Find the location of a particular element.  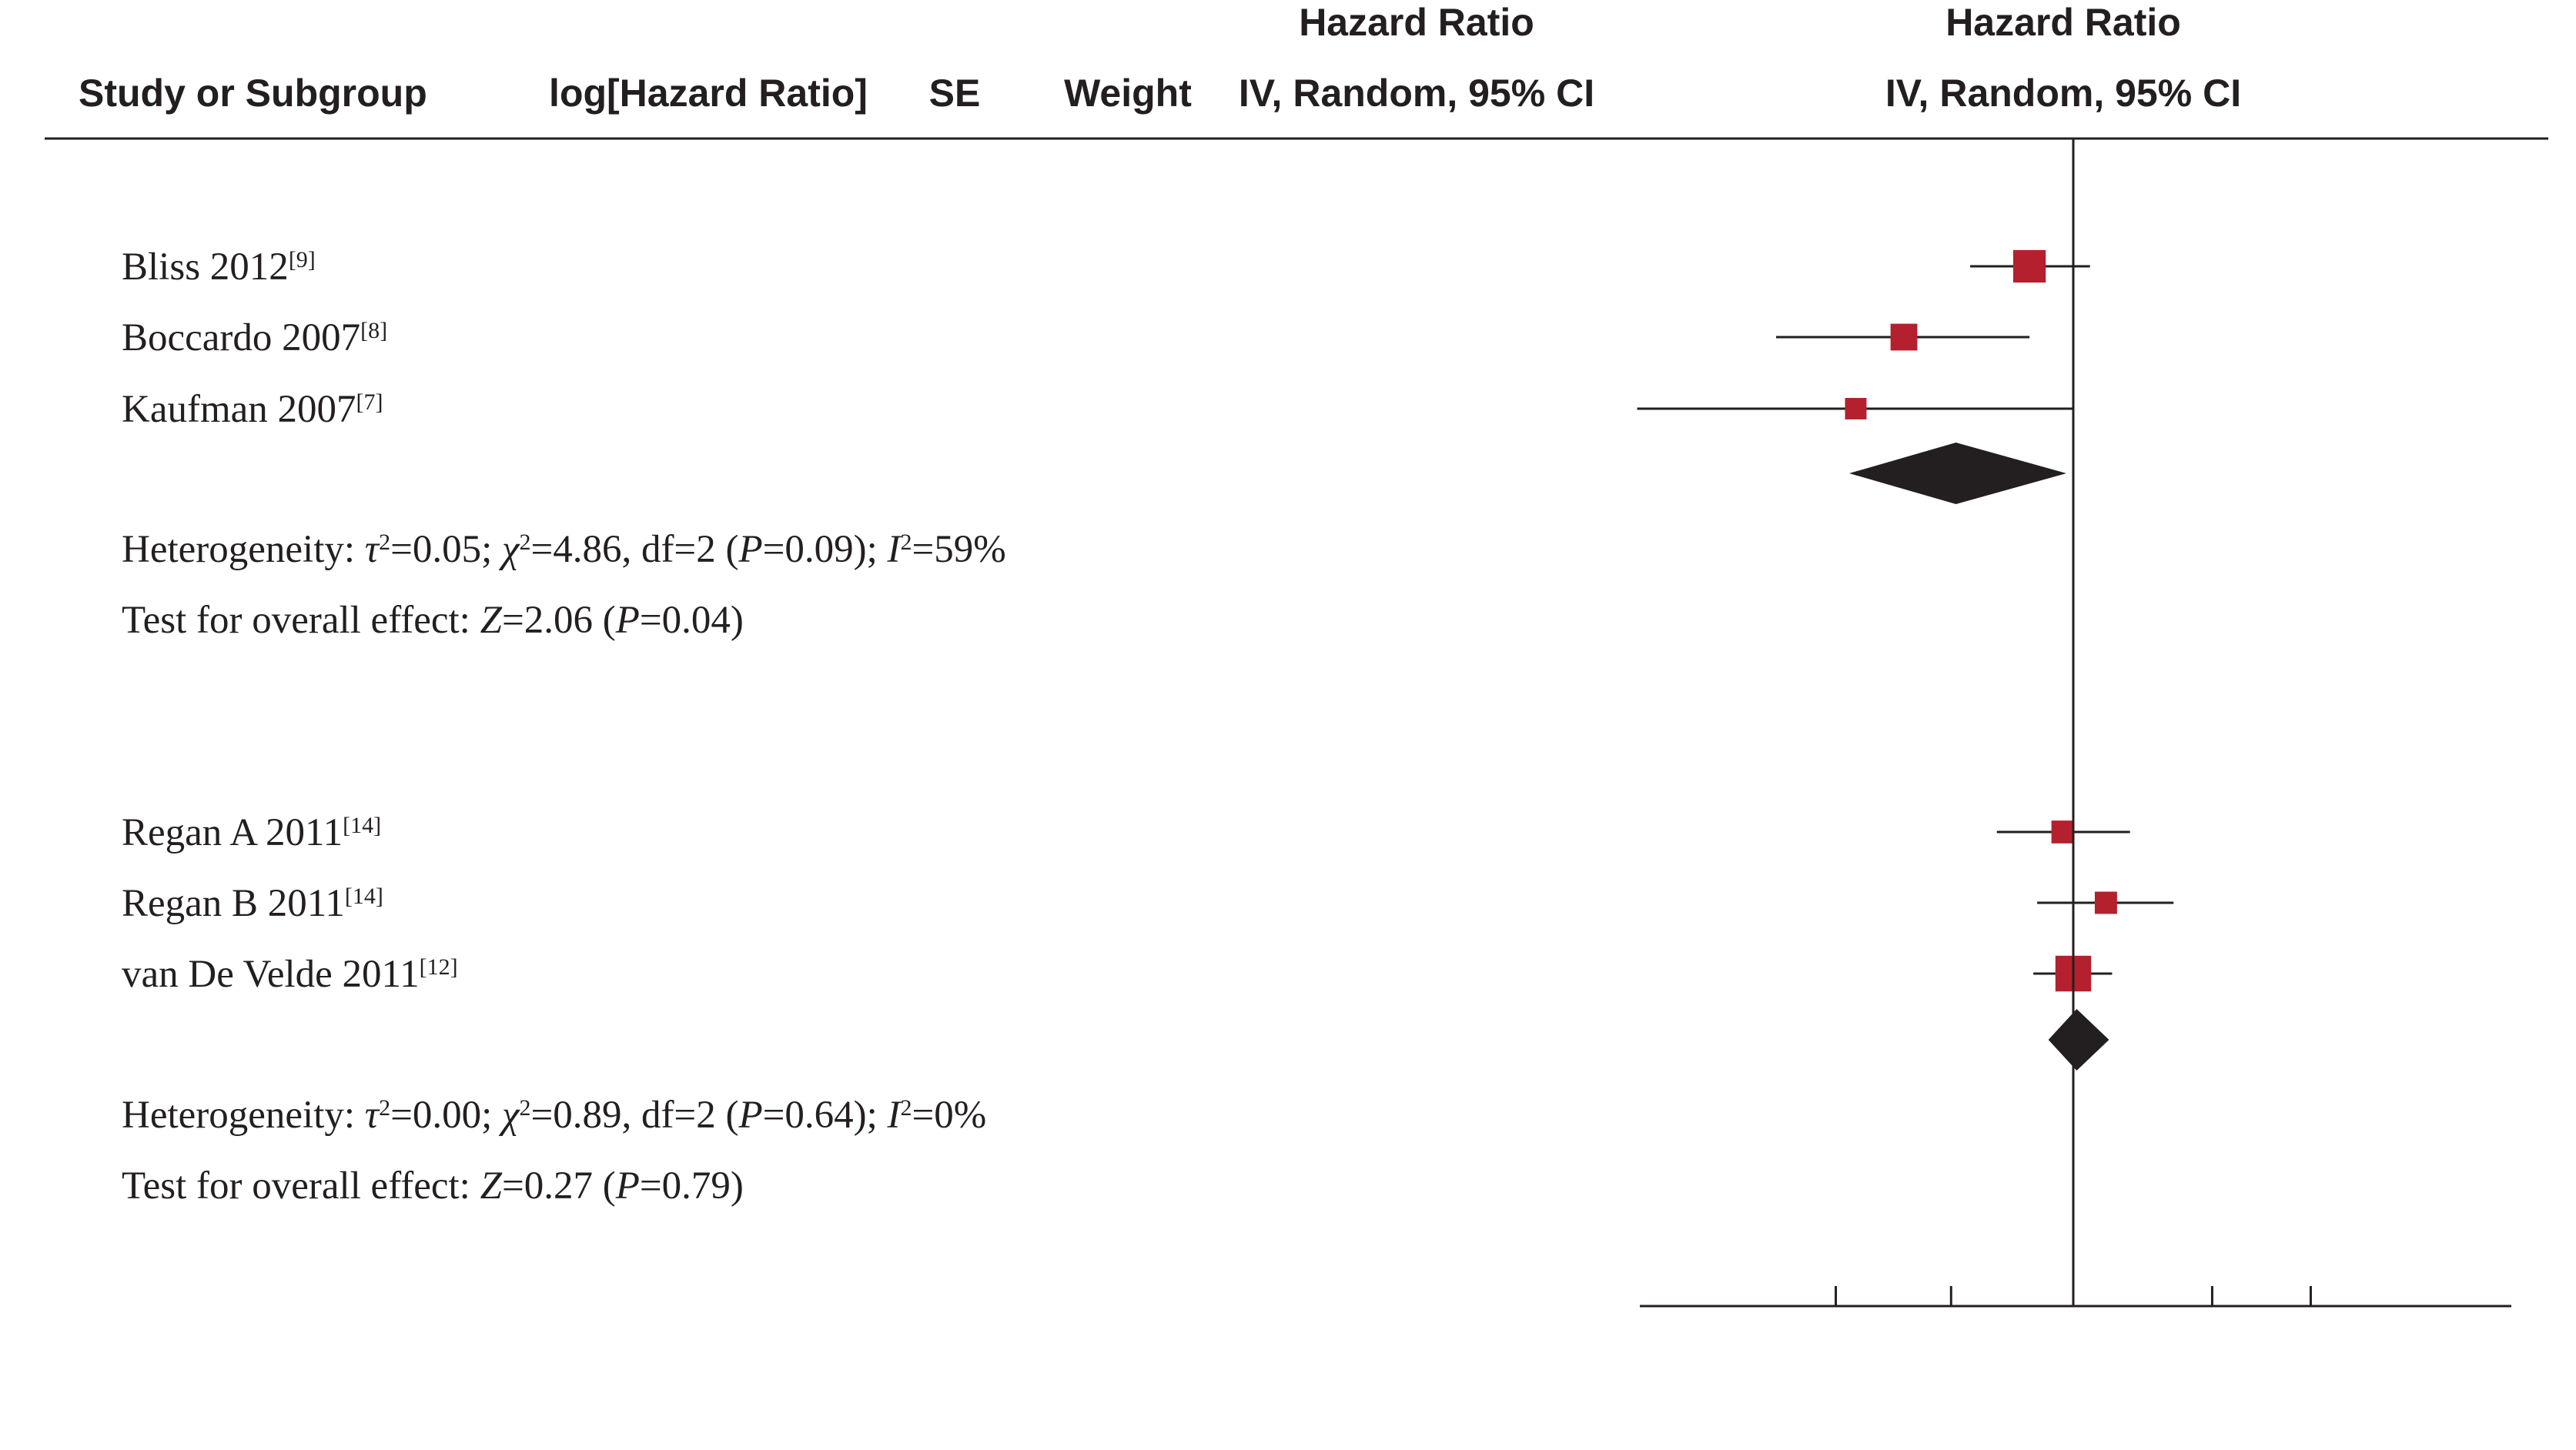

study-name: Regan B 2011[14] is located at coordinates (252, 904).